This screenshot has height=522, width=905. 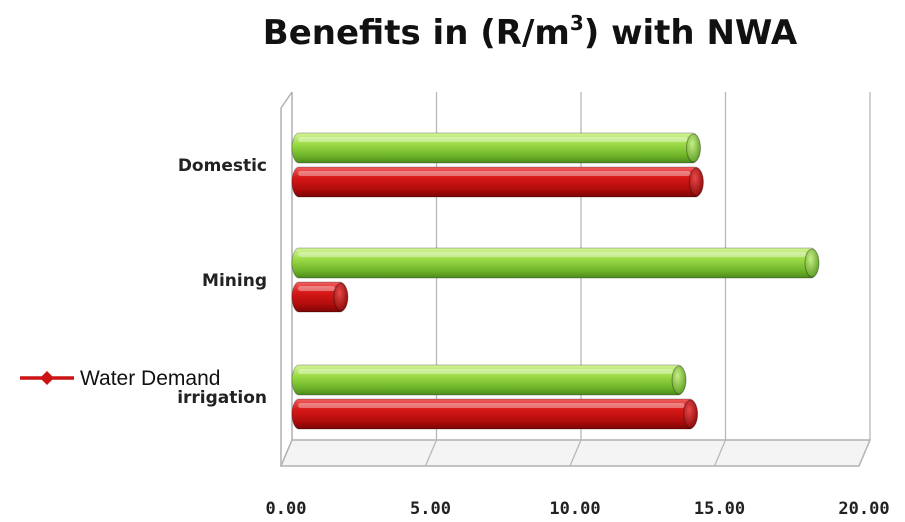 What do you see at coordinates (222, 398) in the screenshot?
I see `category-label: irrigation` at bounding box center [222, 398].